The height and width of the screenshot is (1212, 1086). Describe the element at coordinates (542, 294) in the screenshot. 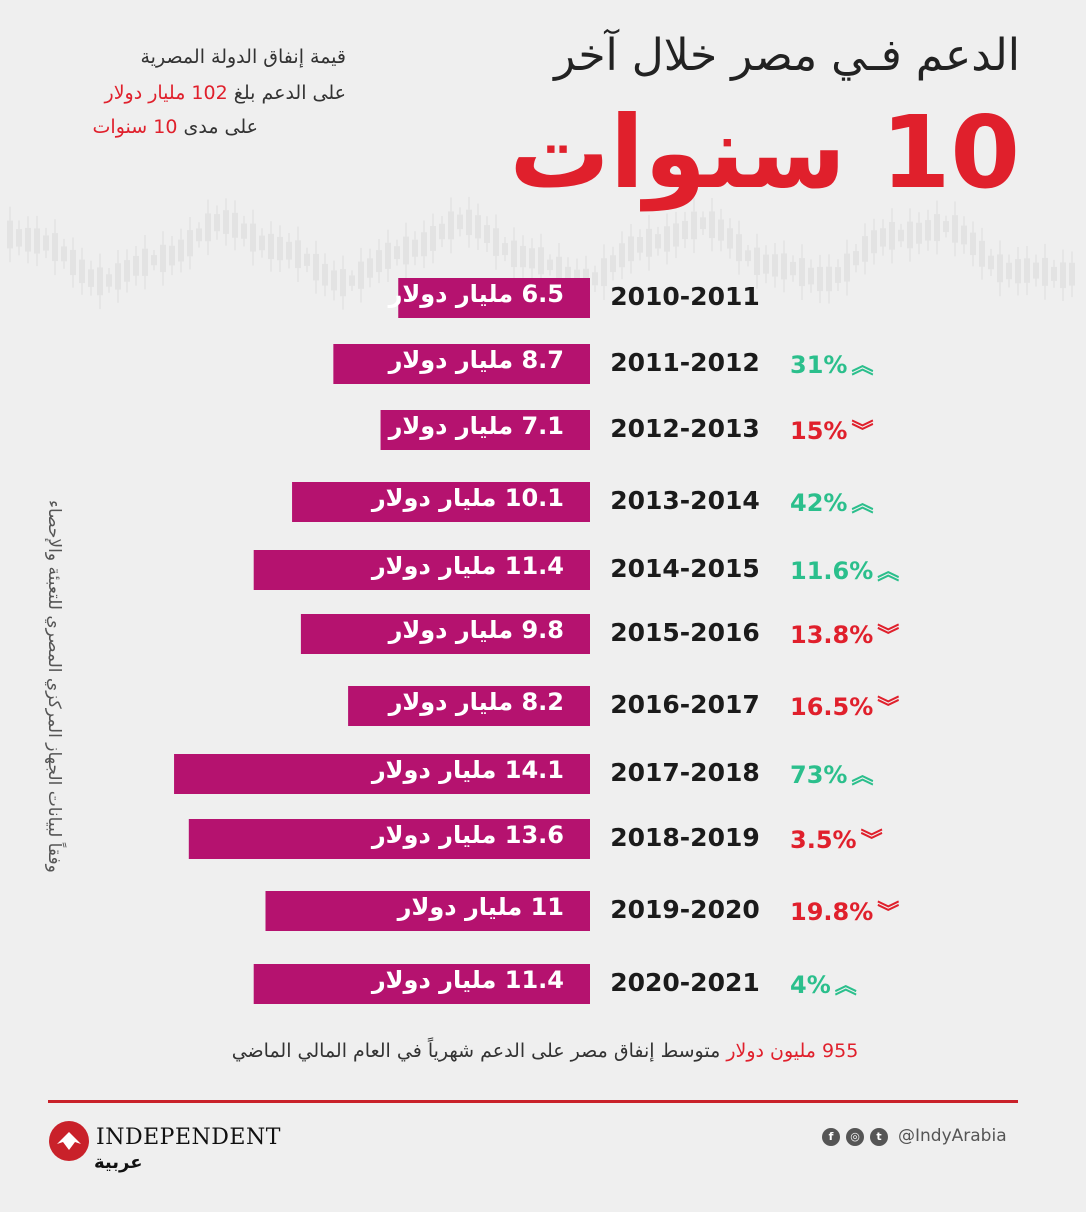

I see `bar-value-number: 6.5` at that location.